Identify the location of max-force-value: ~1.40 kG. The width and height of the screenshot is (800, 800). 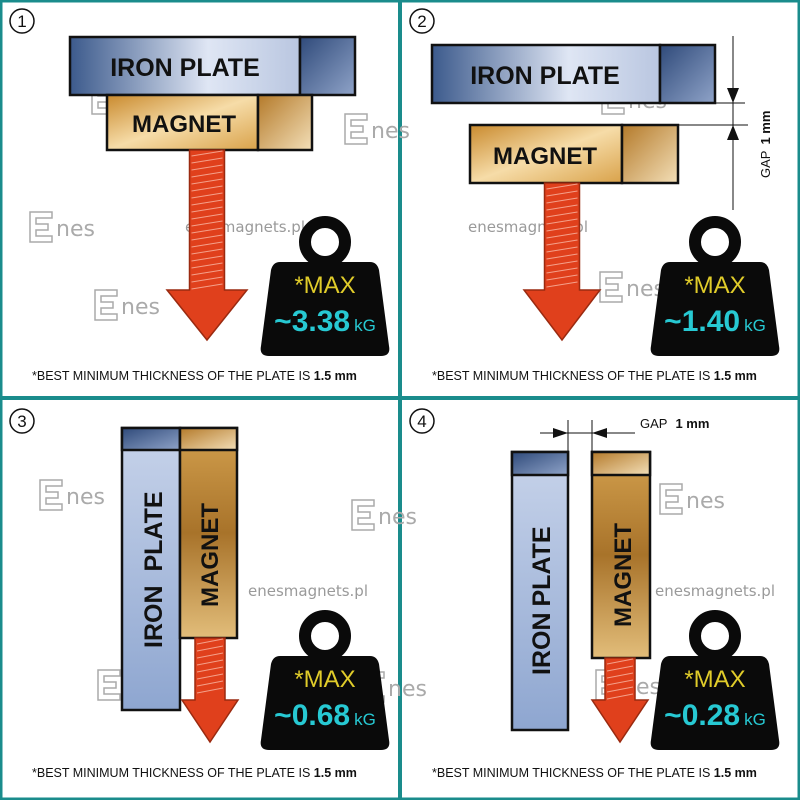
(715, 321).